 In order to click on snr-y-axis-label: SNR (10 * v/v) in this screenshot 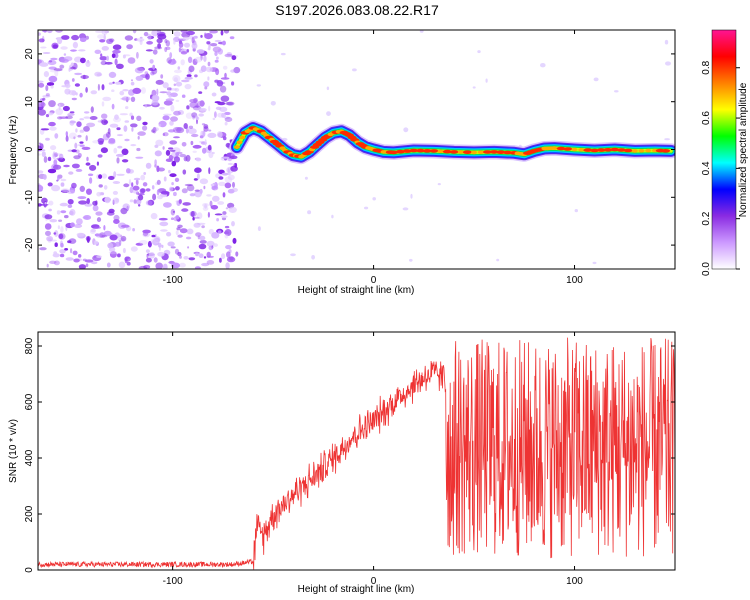, I will do `click(13, 451)`.